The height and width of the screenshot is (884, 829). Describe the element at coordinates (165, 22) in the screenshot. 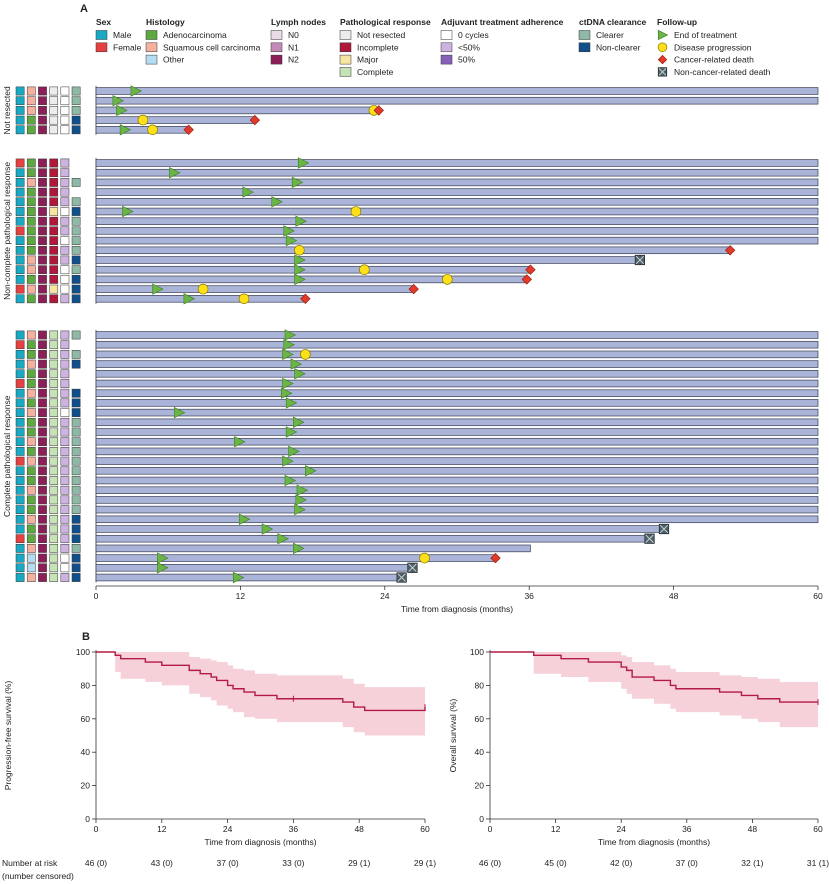

I see `legend-title-1: Histology` at that location.